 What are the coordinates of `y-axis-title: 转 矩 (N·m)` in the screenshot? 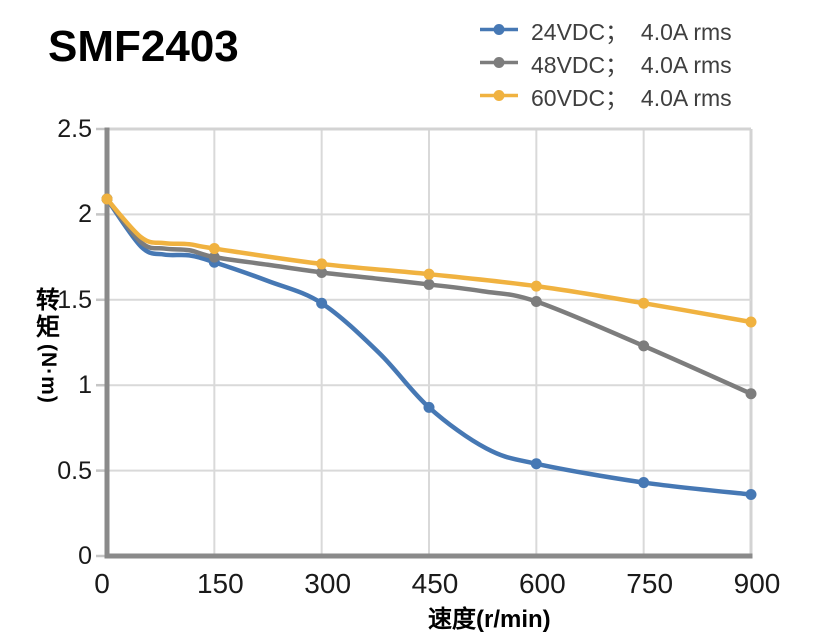 It's located at (48, 345).